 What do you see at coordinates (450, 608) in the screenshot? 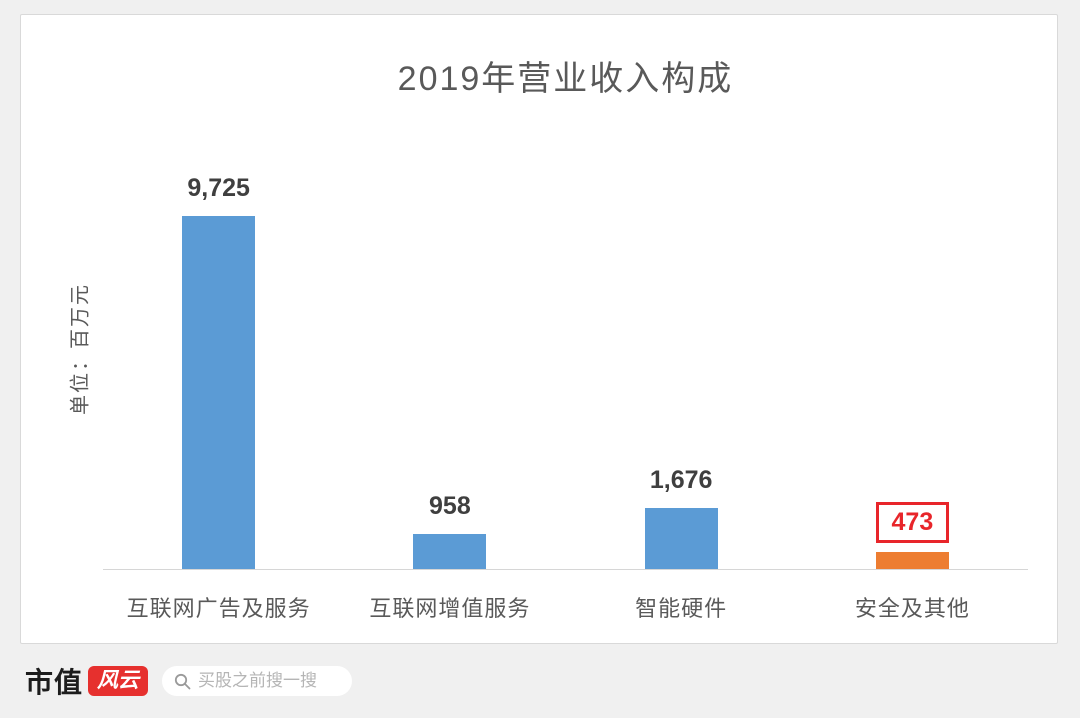
I see `category-label: 互联网增值服务` at bounding box center [450, 608].